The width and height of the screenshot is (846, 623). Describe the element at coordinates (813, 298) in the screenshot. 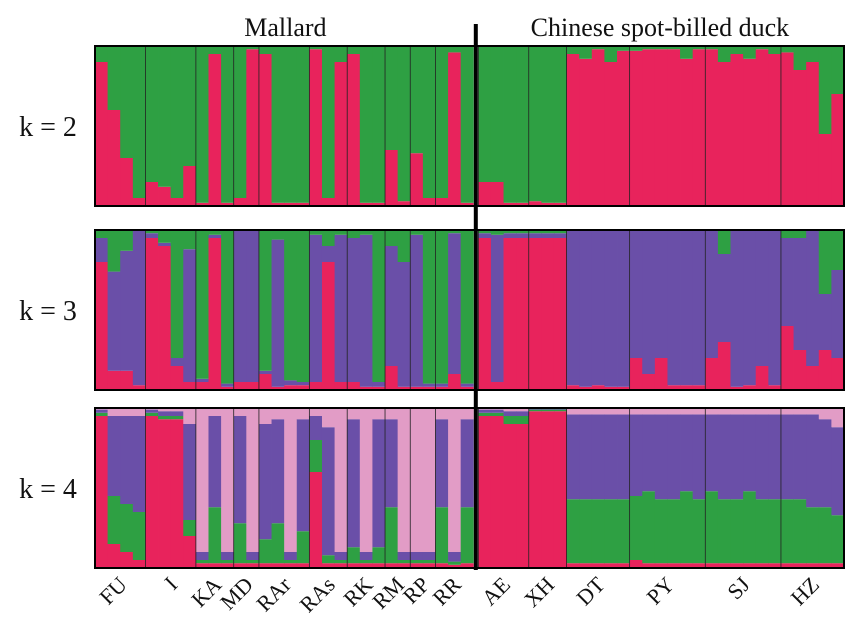

I see `bar-segment-k3-ind56-purple` at that location.